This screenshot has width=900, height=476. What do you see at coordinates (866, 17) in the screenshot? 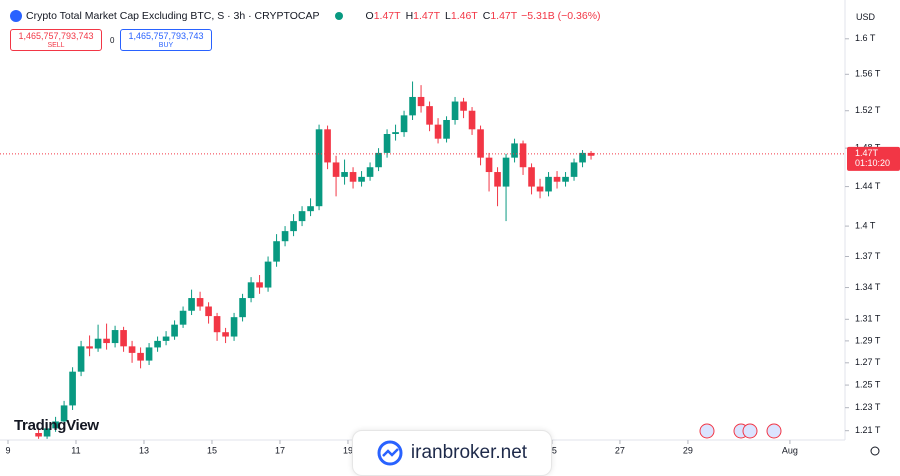
I see `currency: USD` at bounding box center [866, 17].